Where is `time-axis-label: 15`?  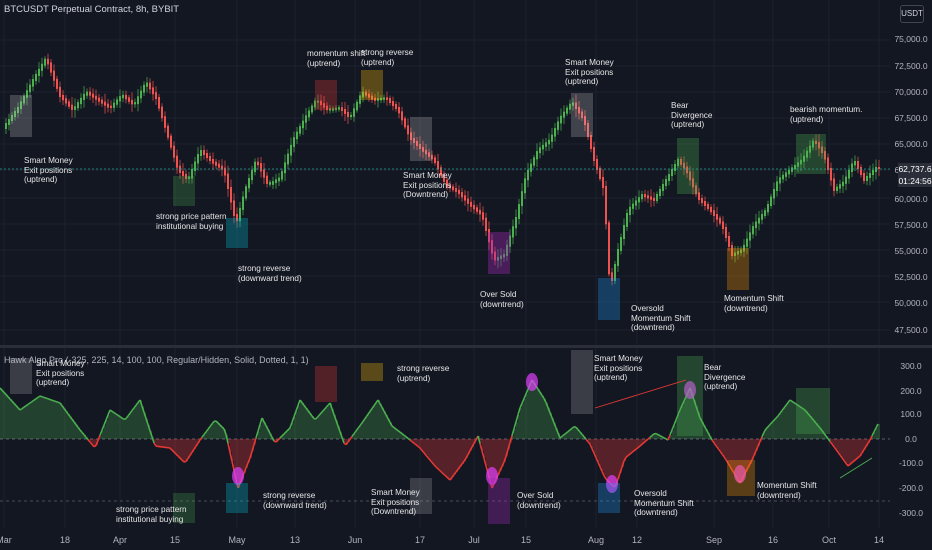 time-axis-label: 15 is located at coordinates (175, 540).